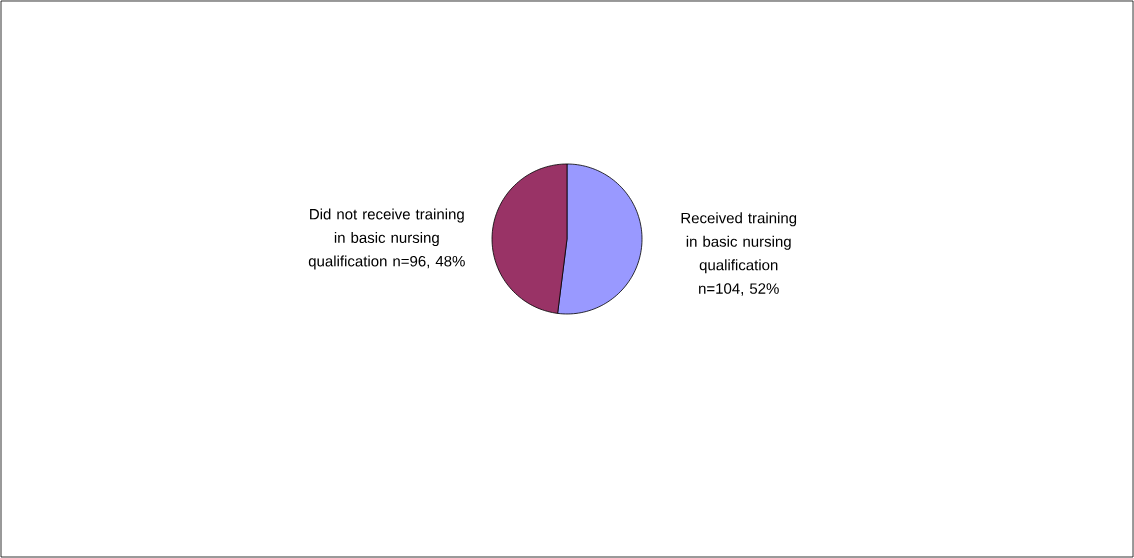  Describe the element at coordinates (739, 254) in the screenshot. I see `slice-label: Received training in basic nursing qualification n=104, 52%` at that location.